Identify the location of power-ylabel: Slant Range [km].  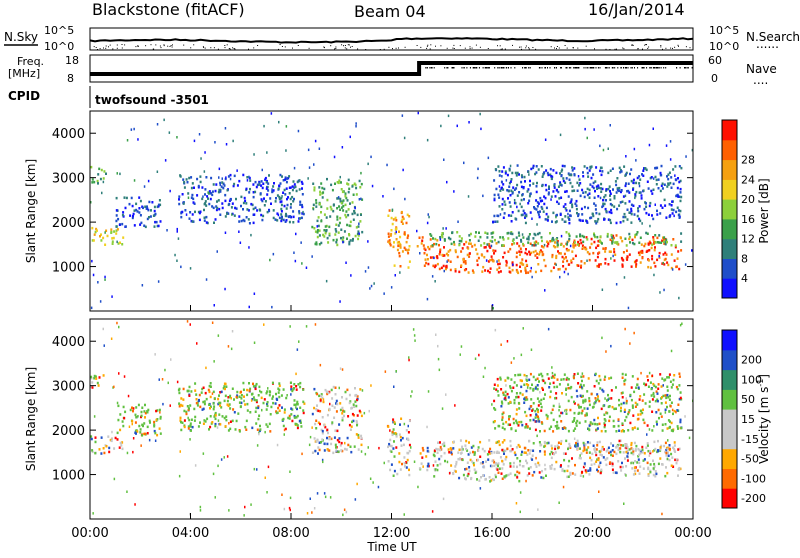
(31, 211).